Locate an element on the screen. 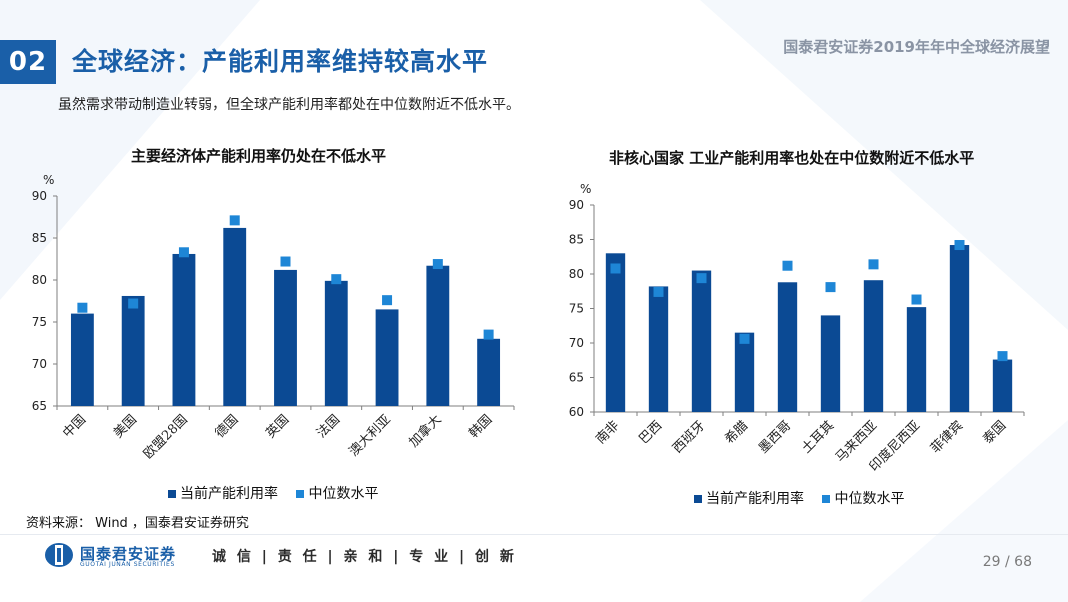 This screenshot has width=1068, height=602. x-tick-label: 巴西 is located at coordinates (650, 432).